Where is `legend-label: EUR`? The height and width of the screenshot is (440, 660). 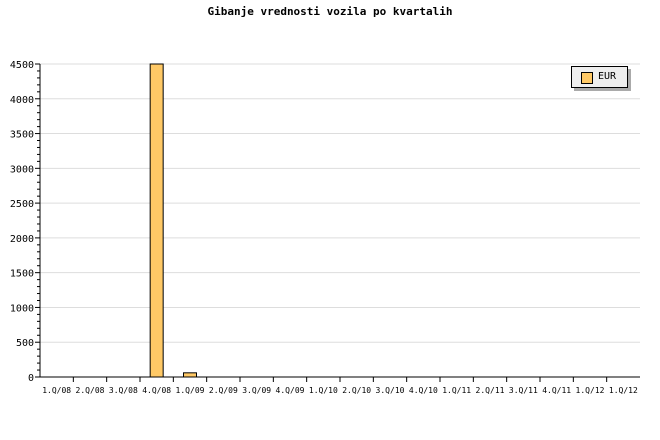 legend-label: EUR is located at coordinates (607, 76).